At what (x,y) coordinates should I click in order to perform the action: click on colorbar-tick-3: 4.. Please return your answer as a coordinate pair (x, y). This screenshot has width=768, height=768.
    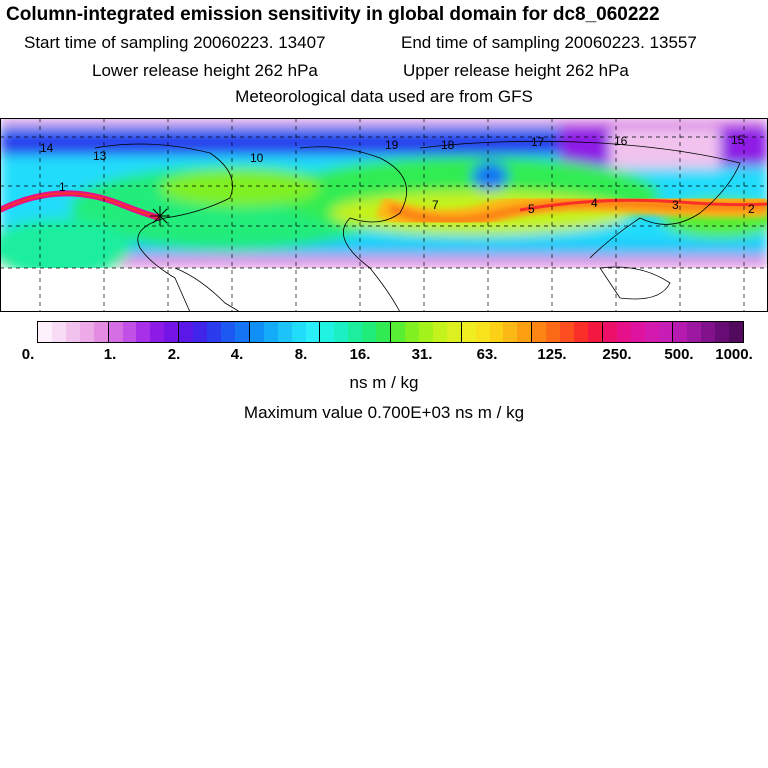
    Looking at the image, I should click on (237, 354).